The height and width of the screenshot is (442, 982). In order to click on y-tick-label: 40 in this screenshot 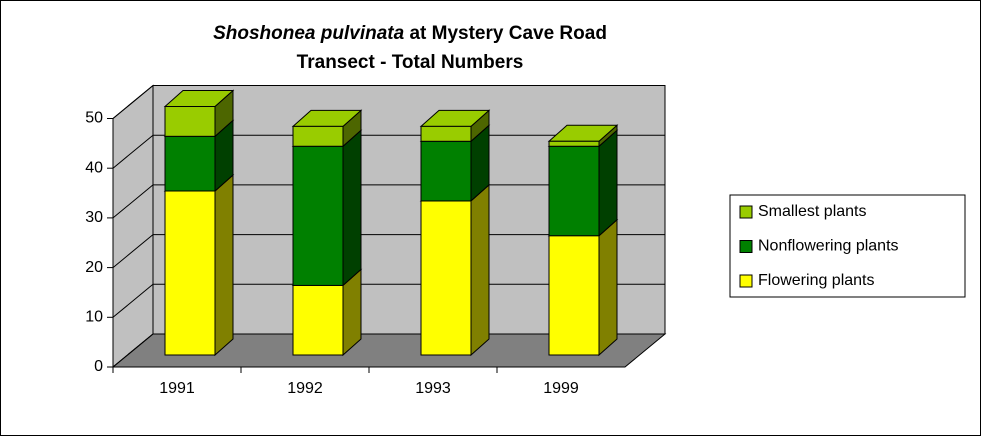, I will do `click(94, 167)`.